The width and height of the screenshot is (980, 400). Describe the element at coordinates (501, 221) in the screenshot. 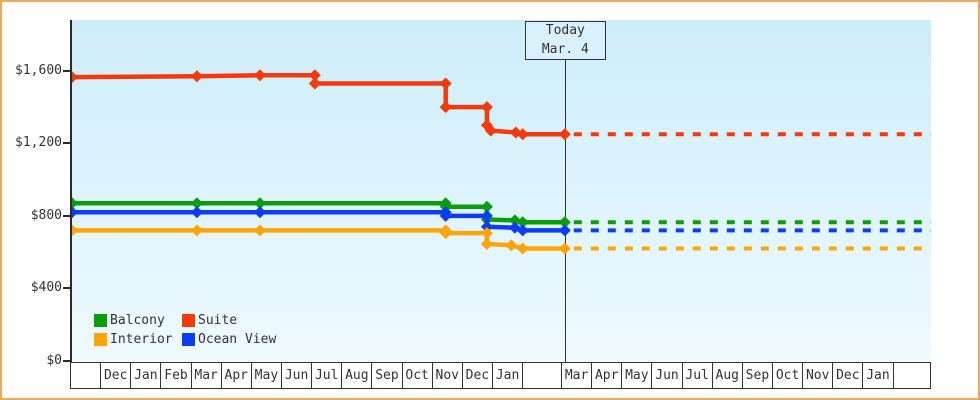

I see `series-ocean-view` at that location.